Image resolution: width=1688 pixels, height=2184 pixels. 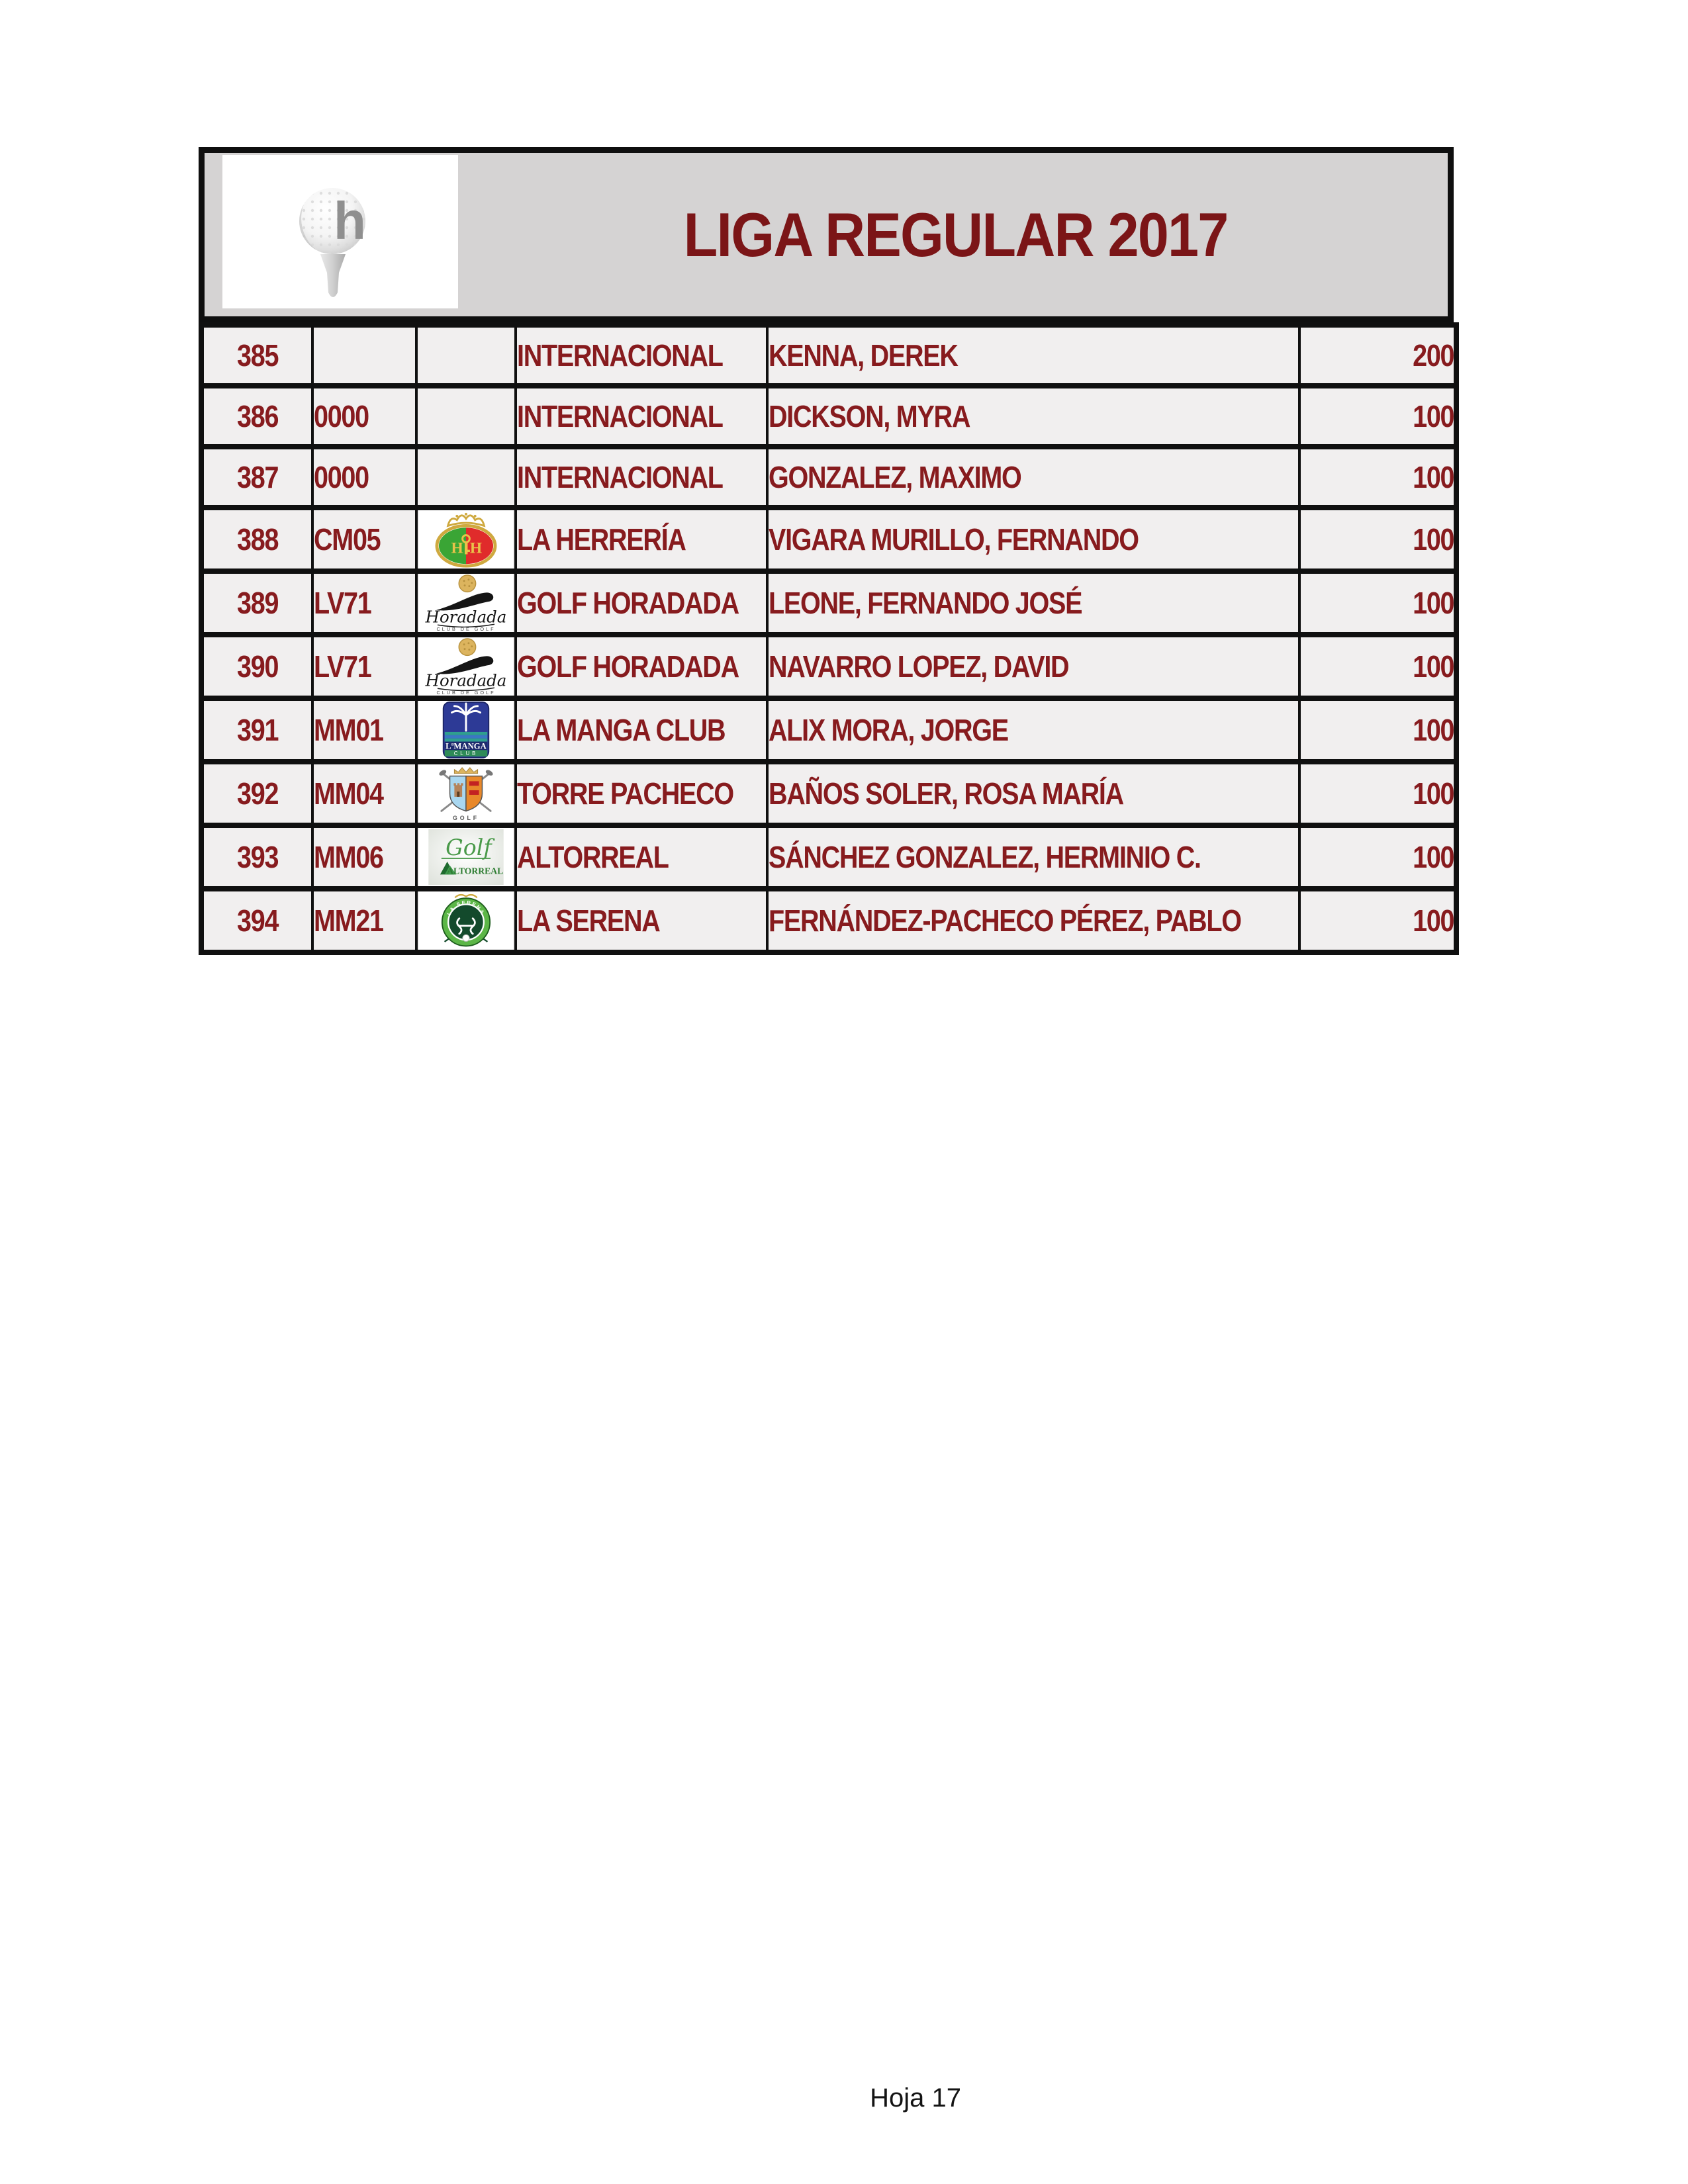 I want to click on position-cell: 390, so click(x=256, y=665).